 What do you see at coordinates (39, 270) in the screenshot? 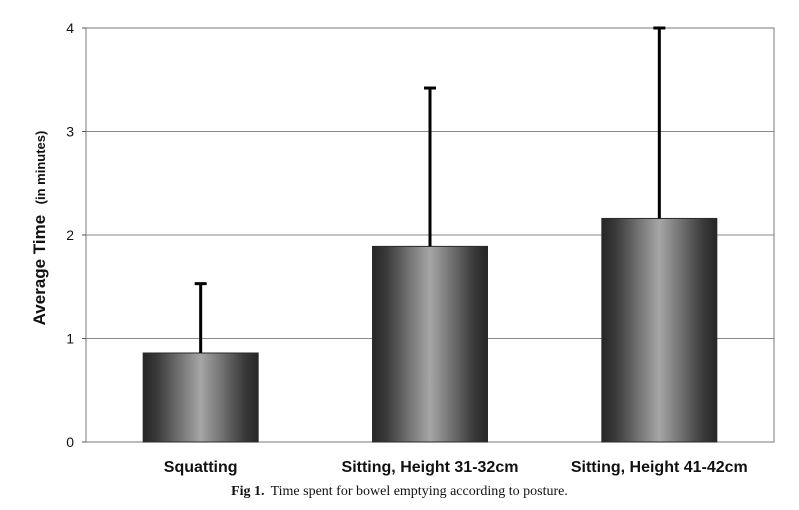
I see `y-axis-label: Average Time` at bounding box center [39, 270].